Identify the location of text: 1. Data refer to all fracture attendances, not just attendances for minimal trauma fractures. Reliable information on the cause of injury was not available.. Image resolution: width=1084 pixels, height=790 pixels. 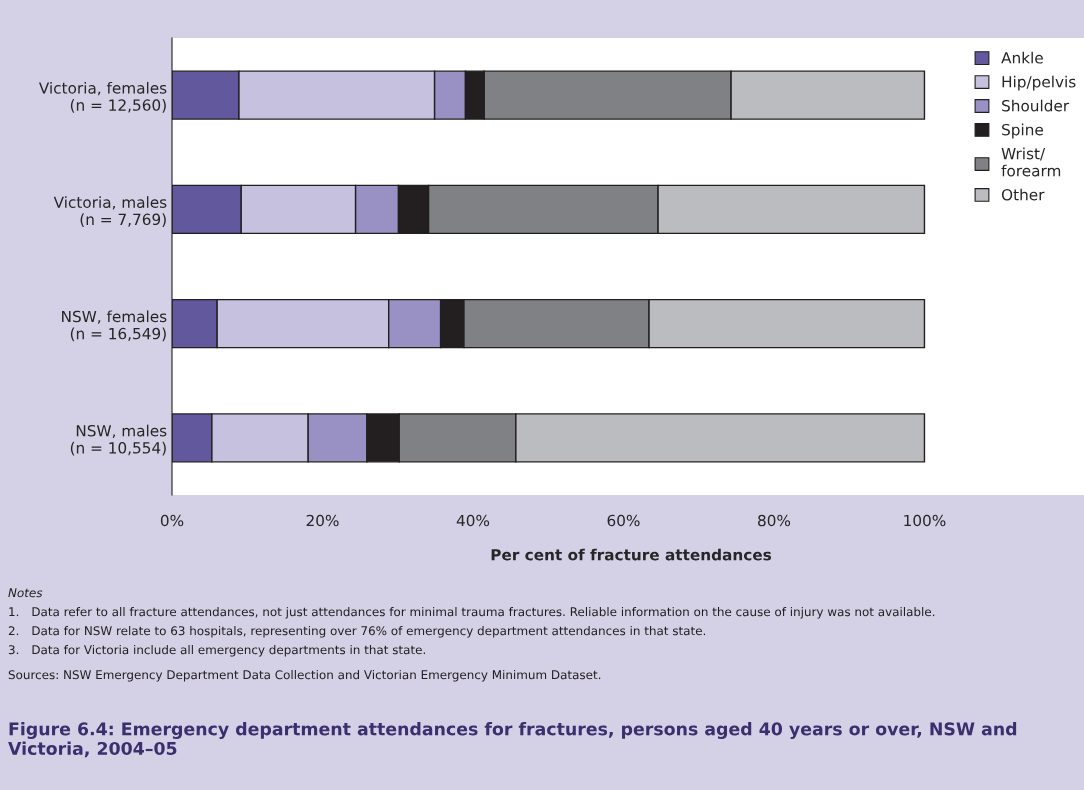
(472, 613).